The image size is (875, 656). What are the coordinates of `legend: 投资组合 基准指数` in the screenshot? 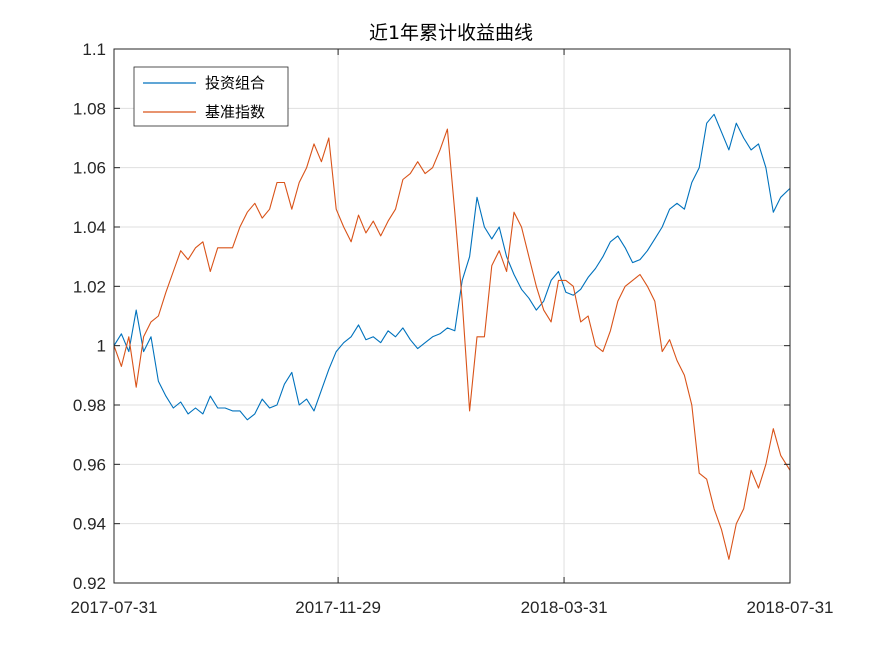 It's located at (211, 96).